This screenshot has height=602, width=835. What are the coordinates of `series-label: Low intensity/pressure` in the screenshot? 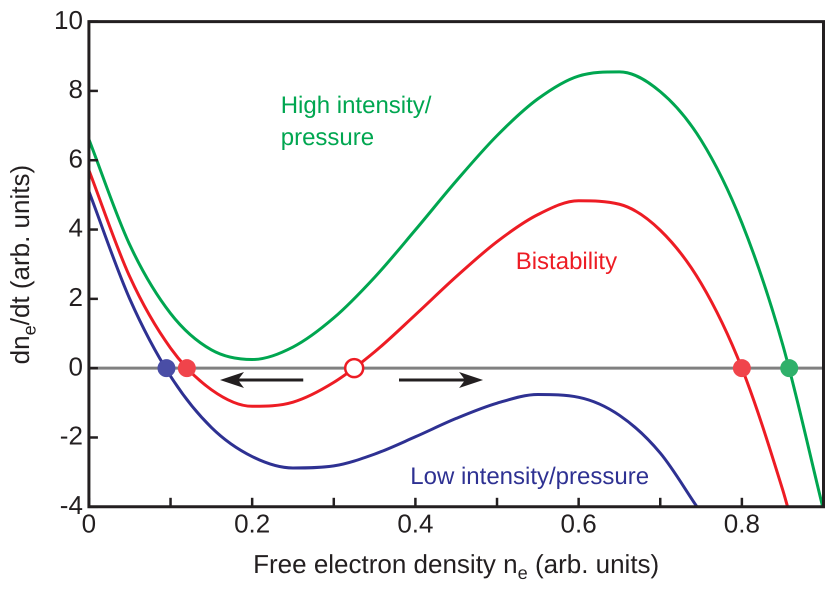 It's located at (530, 476).